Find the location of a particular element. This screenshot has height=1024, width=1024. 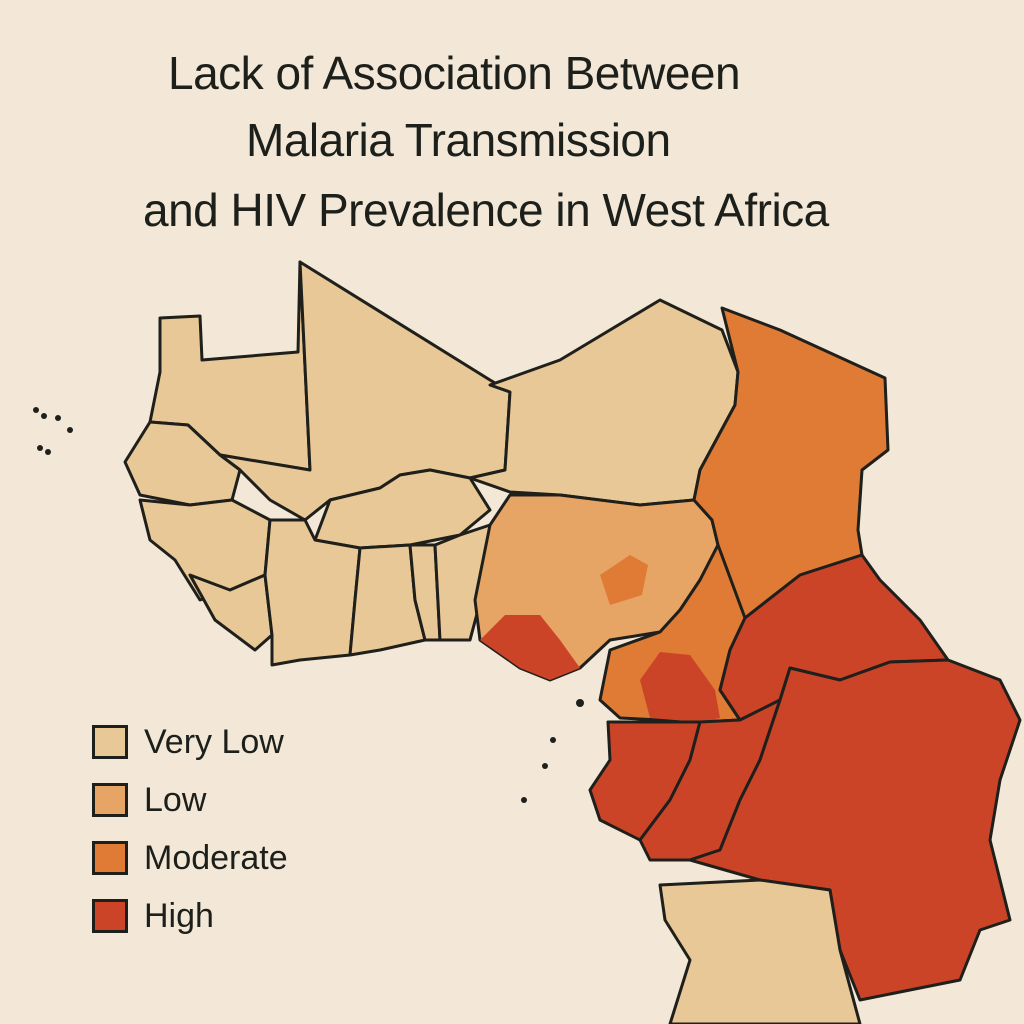

legend-item-high: High is located at coordinates (190, 916).